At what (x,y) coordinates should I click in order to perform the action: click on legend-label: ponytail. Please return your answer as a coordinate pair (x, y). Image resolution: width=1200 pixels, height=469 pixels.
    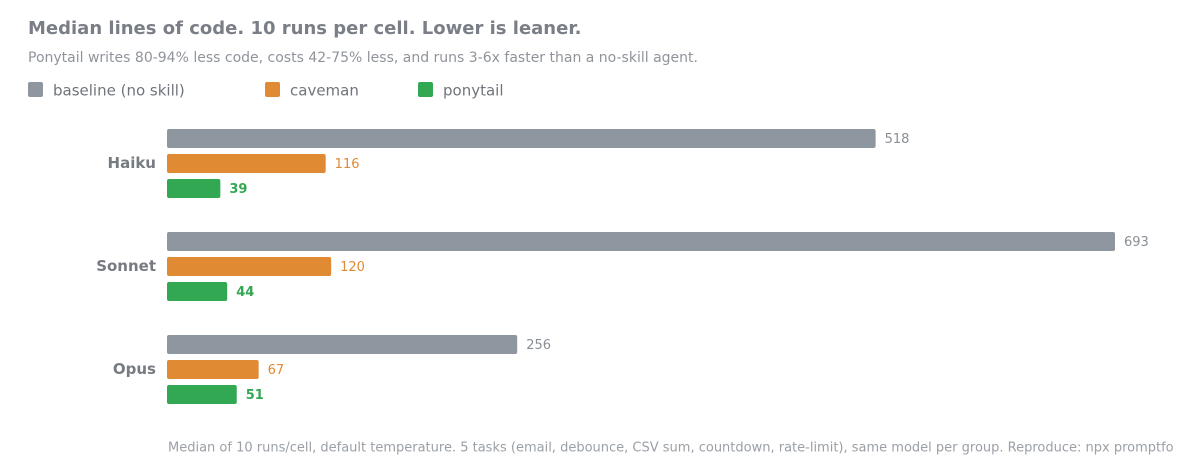
    Looking at the image, I should click on (473, 91).